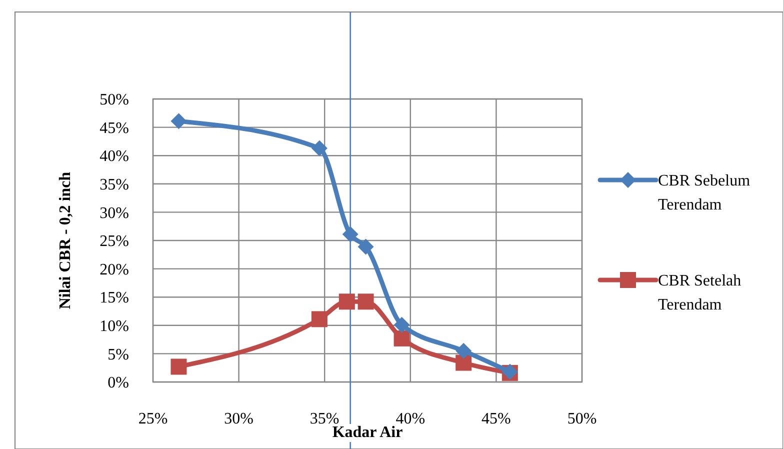 This screenshot has height=449, width=783. What do you see at coordinates (118, 383) in the screenshot?
I see `y-tick-label: 0%` at bounding box center [118, 383].